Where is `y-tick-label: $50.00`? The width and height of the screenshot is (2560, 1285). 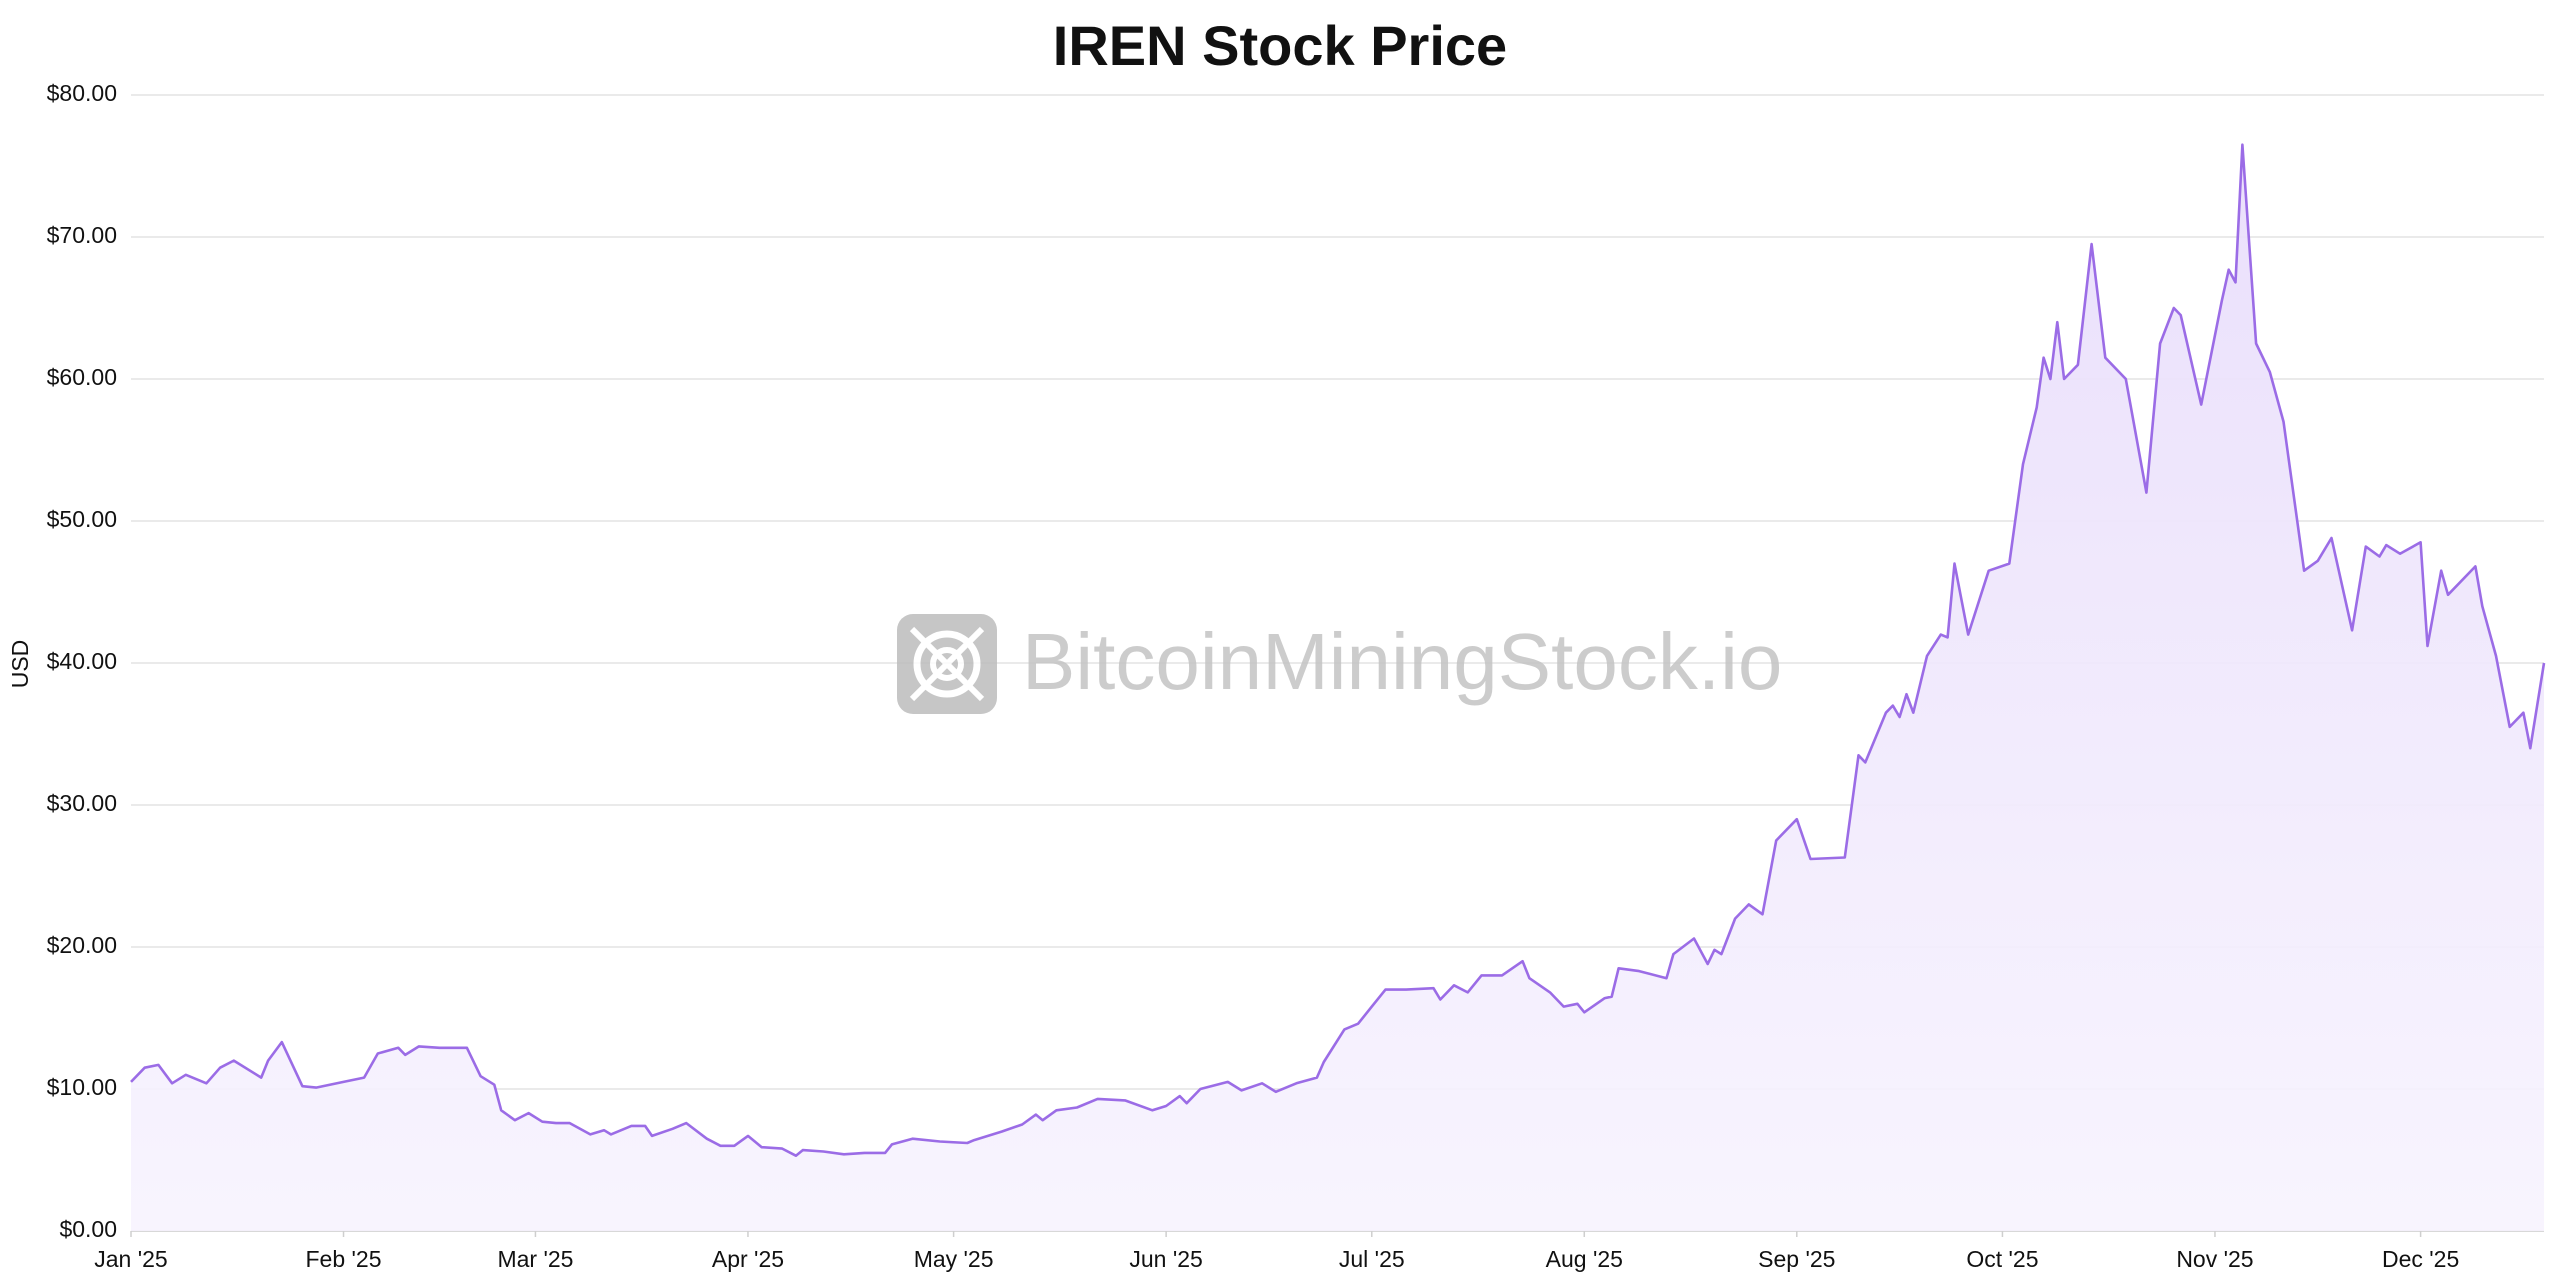
y-tick-label: $50.00 is located at coordinates (82, 519).